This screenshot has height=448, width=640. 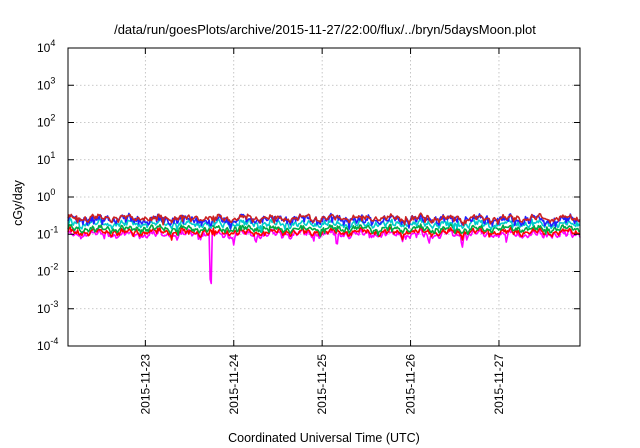 I want to click on x-tick-label: 2015-11-23, so click(x=145, y=384).